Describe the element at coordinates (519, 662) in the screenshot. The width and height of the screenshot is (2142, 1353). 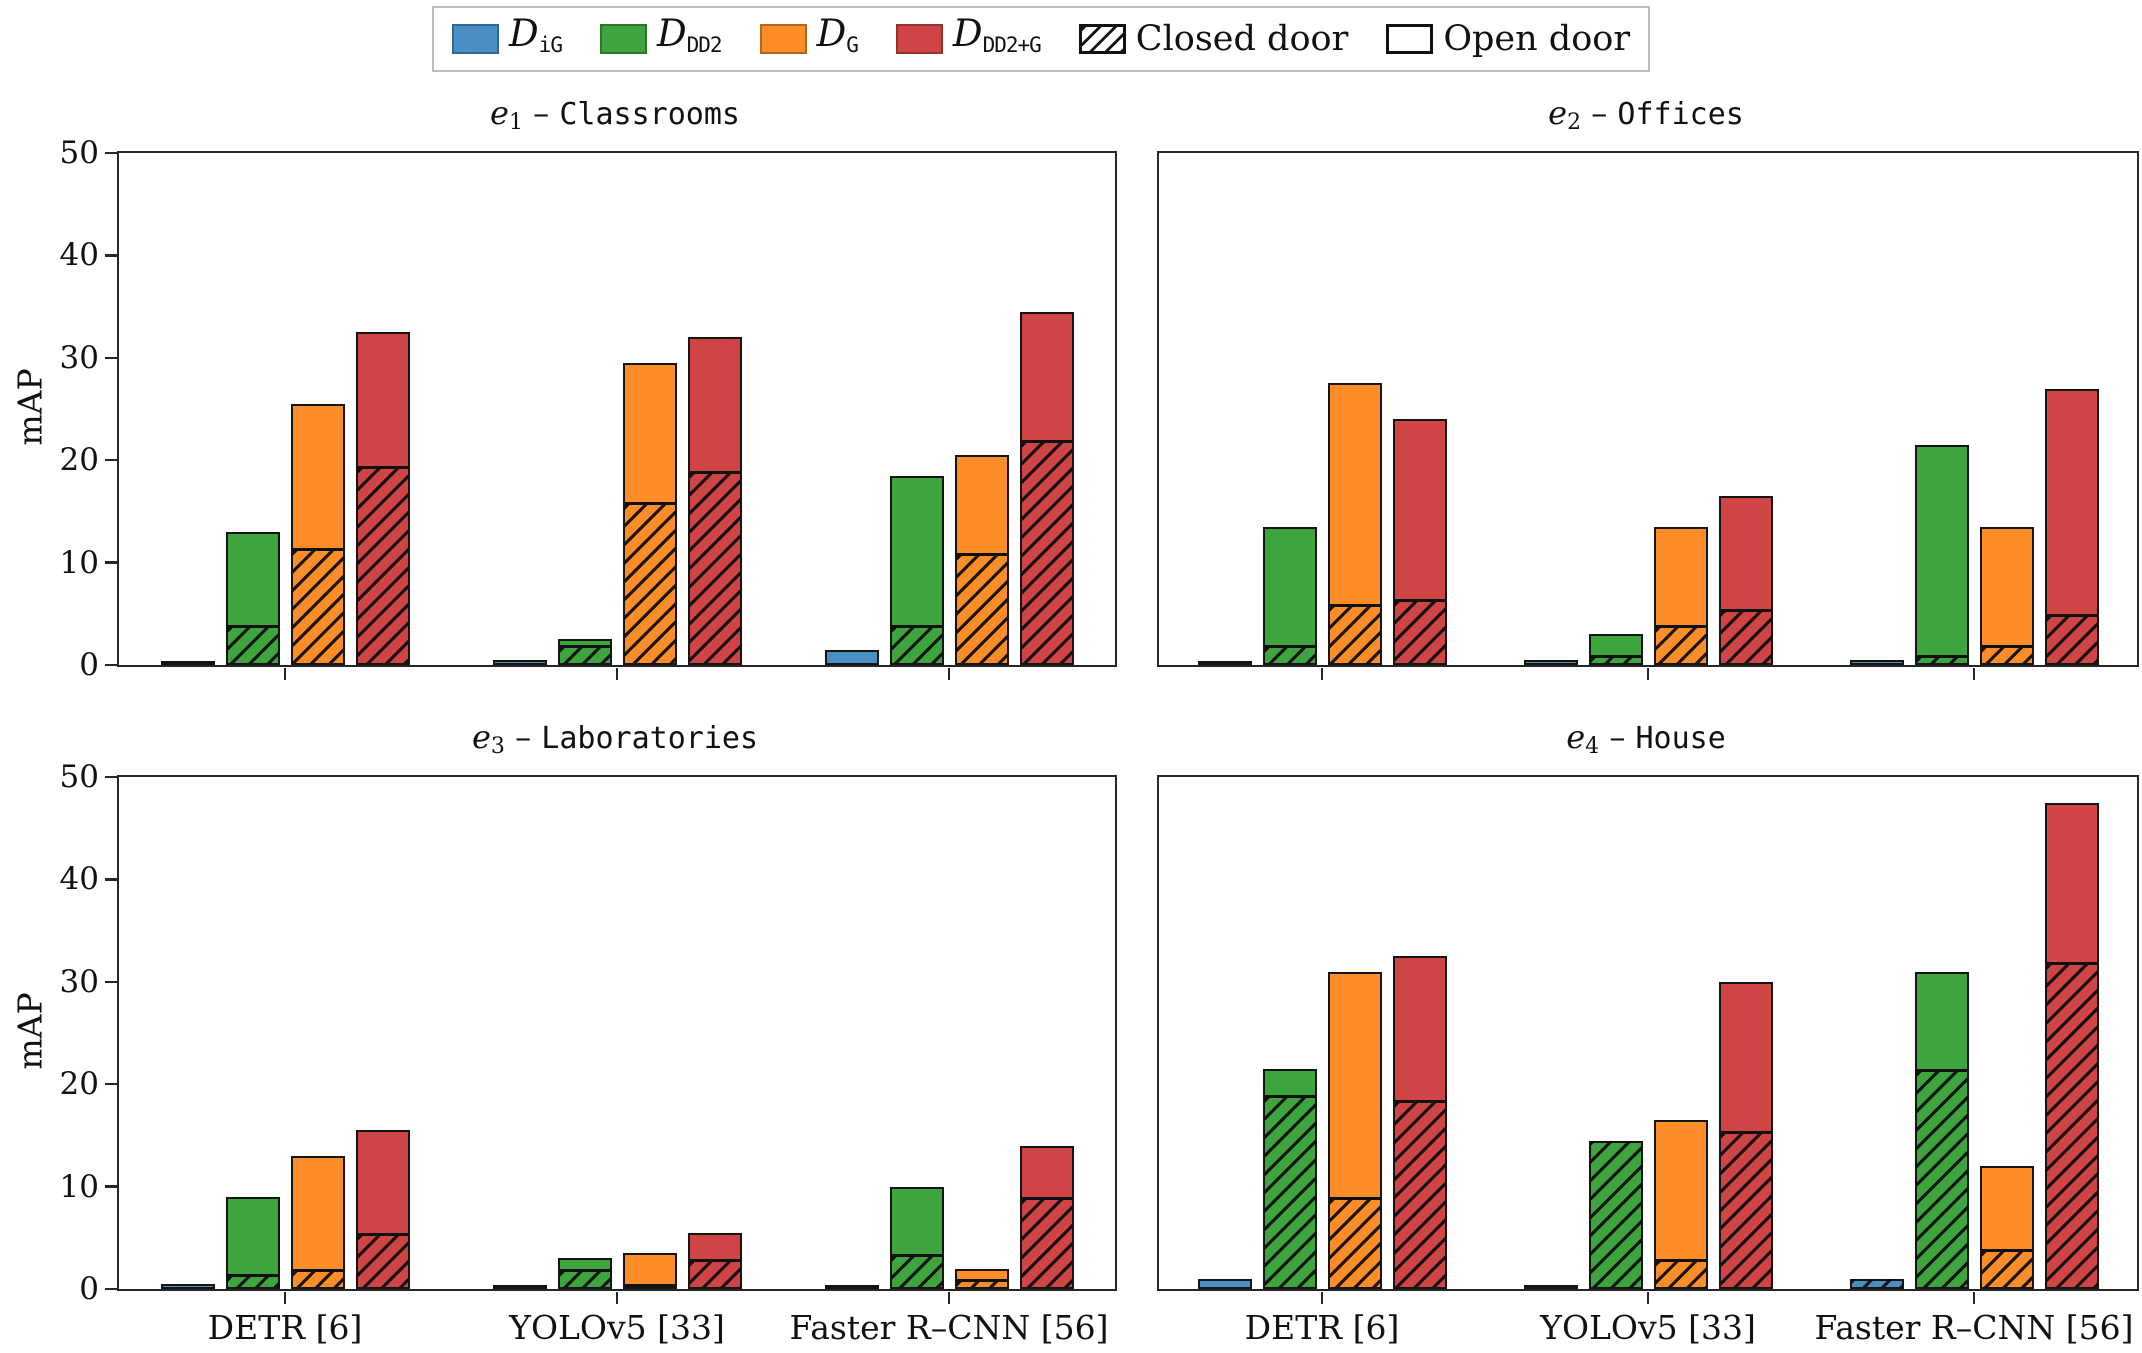
I see `bar-D_iG-YOLOv5 [33]` at that location.